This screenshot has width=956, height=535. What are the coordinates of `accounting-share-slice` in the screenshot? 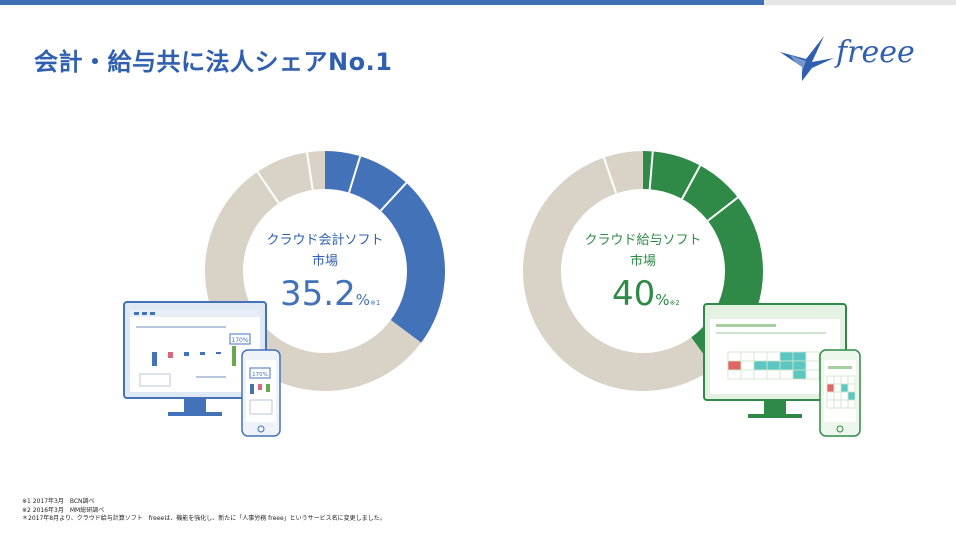 It's located at (385, 247).